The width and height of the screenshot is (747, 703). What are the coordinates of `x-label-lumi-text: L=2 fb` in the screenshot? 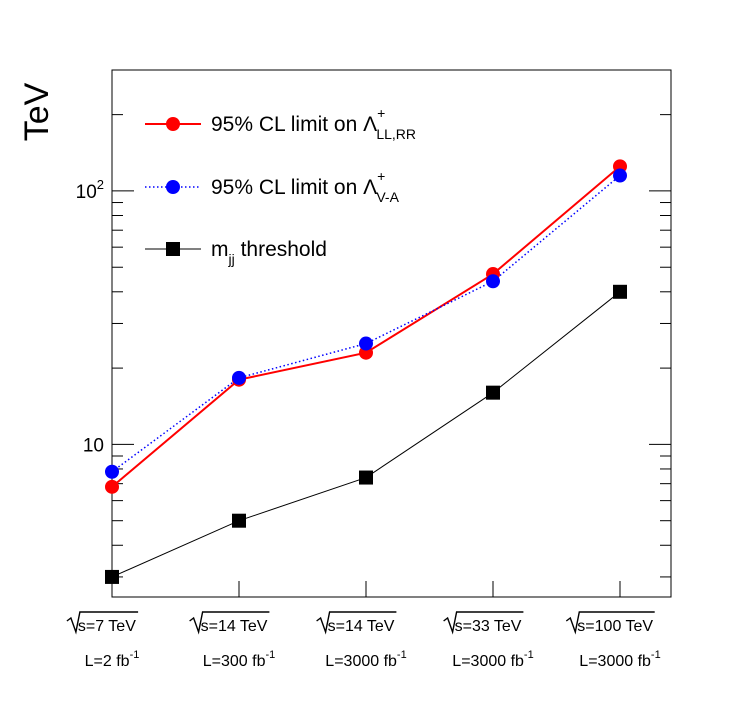 It's located at (107, 661).